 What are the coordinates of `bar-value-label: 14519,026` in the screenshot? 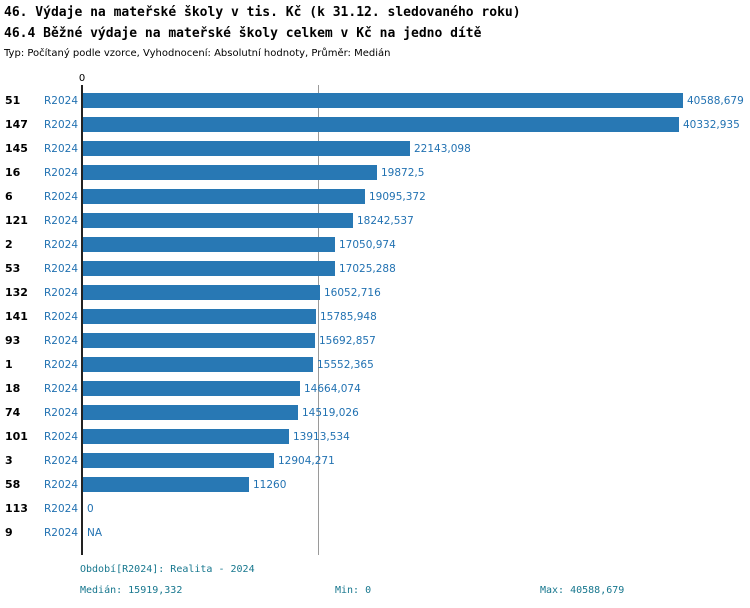 It's located at (330, 413).